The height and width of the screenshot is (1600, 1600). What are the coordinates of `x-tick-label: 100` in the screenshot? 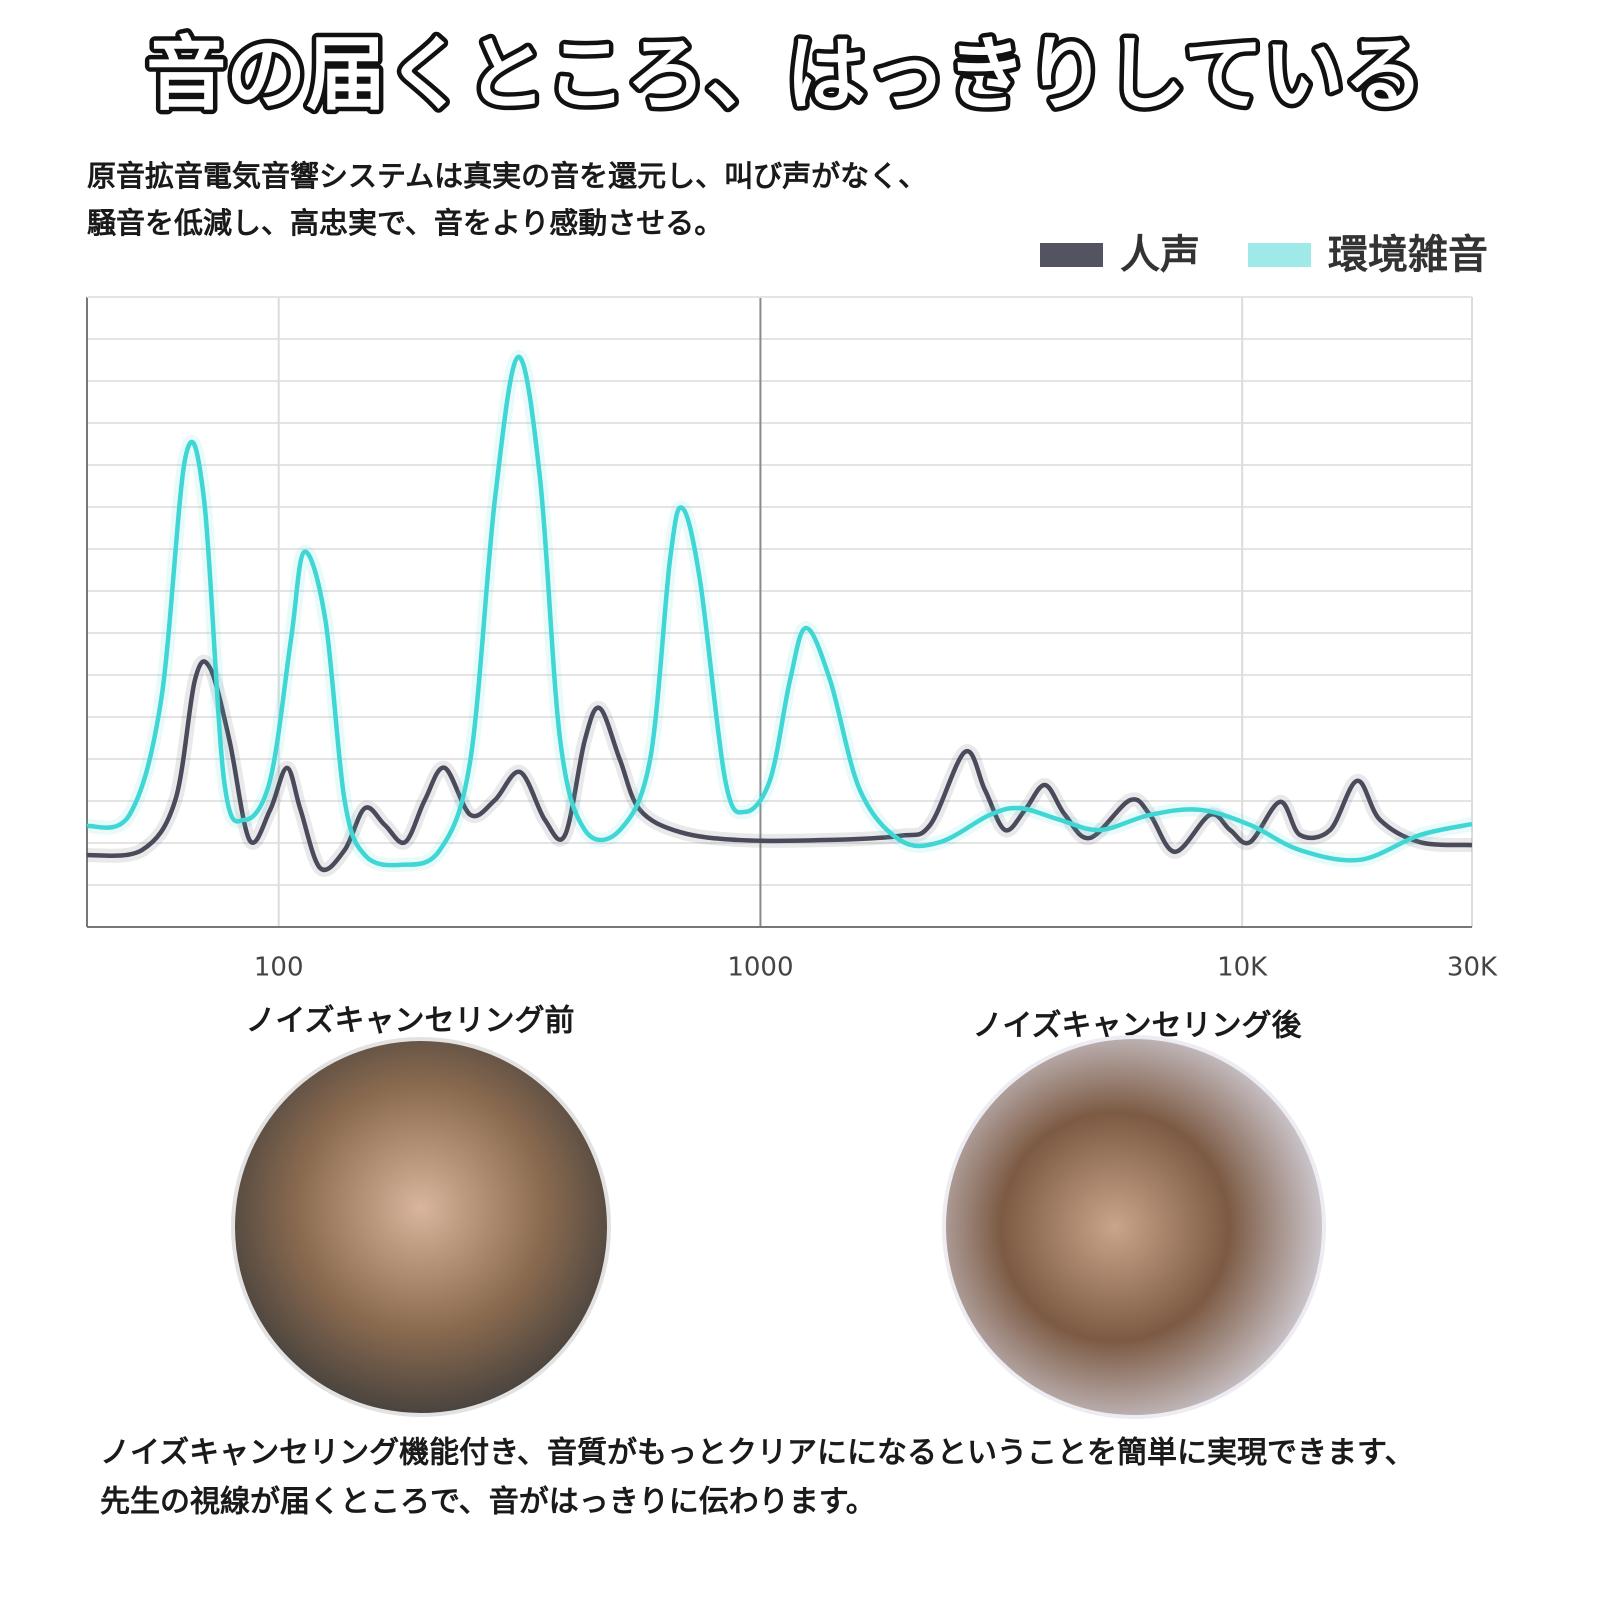 It's located at (279, 968).